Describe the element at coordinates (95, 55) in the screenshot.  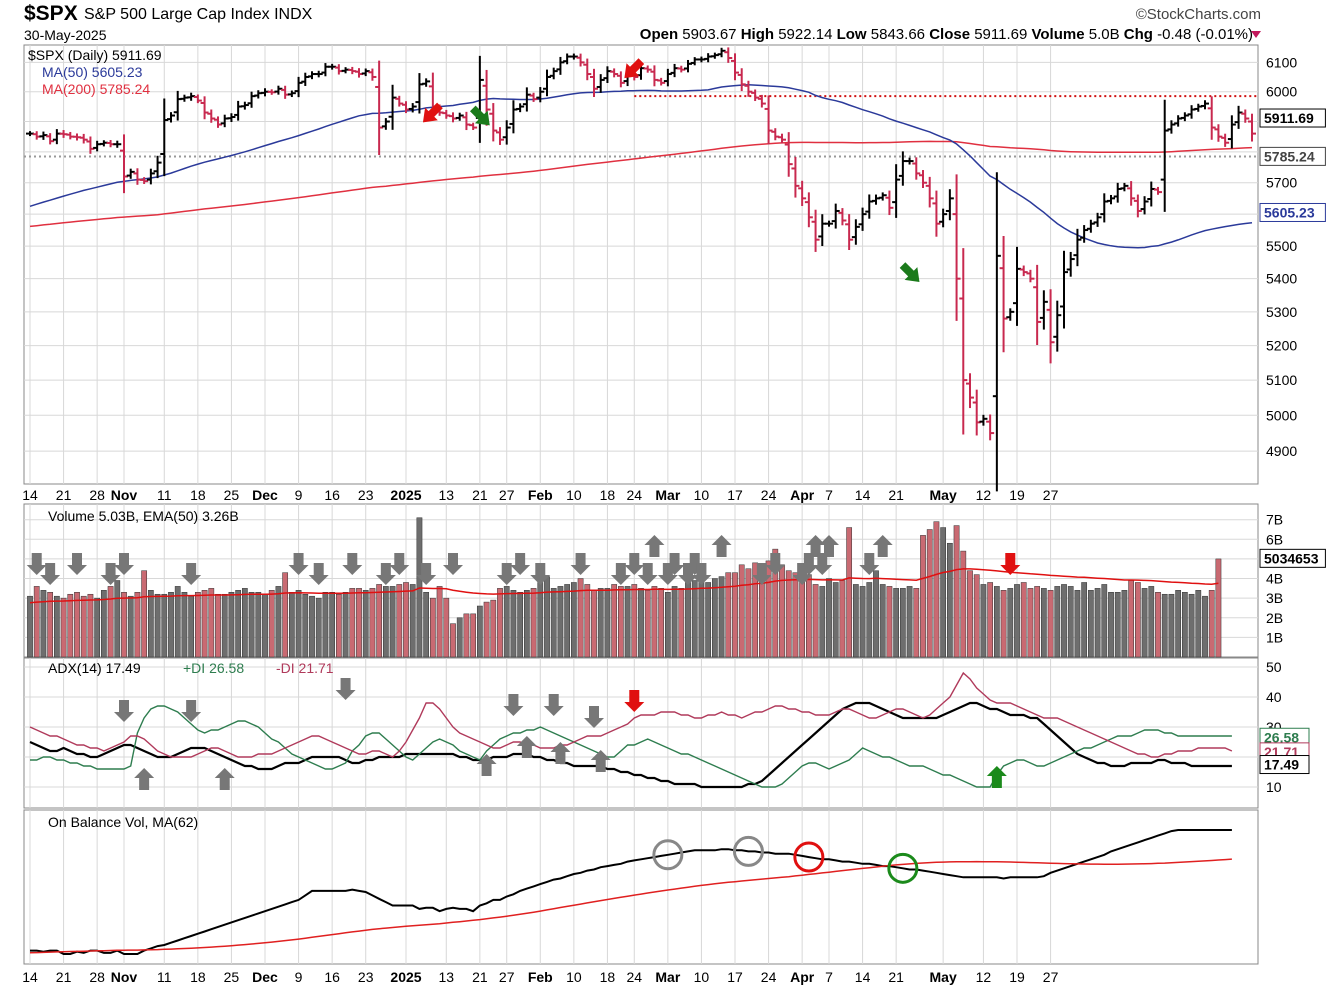
I see `price-legend-title: $SPX (Daily) 5911.69` at that location.